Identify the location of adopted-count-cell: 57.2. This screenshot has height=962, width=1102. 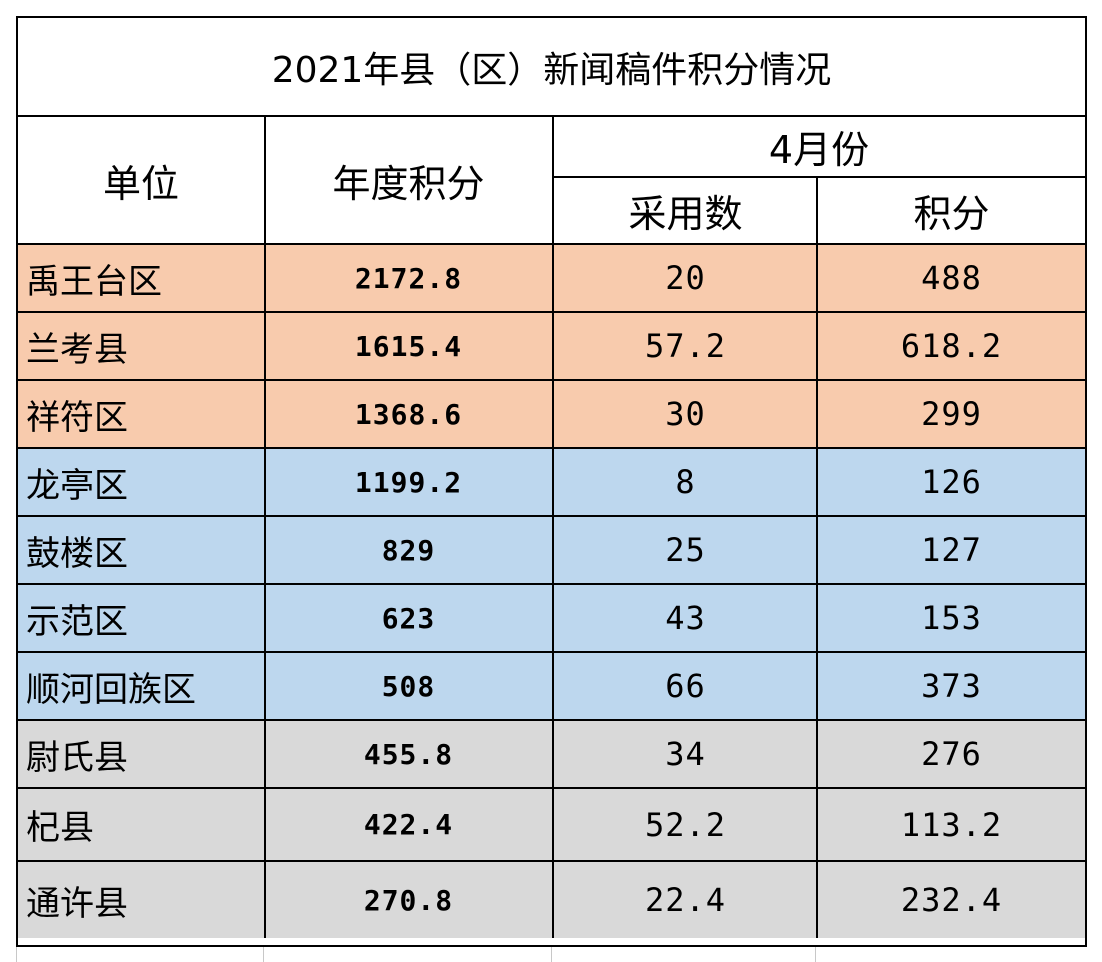
(685, 346).